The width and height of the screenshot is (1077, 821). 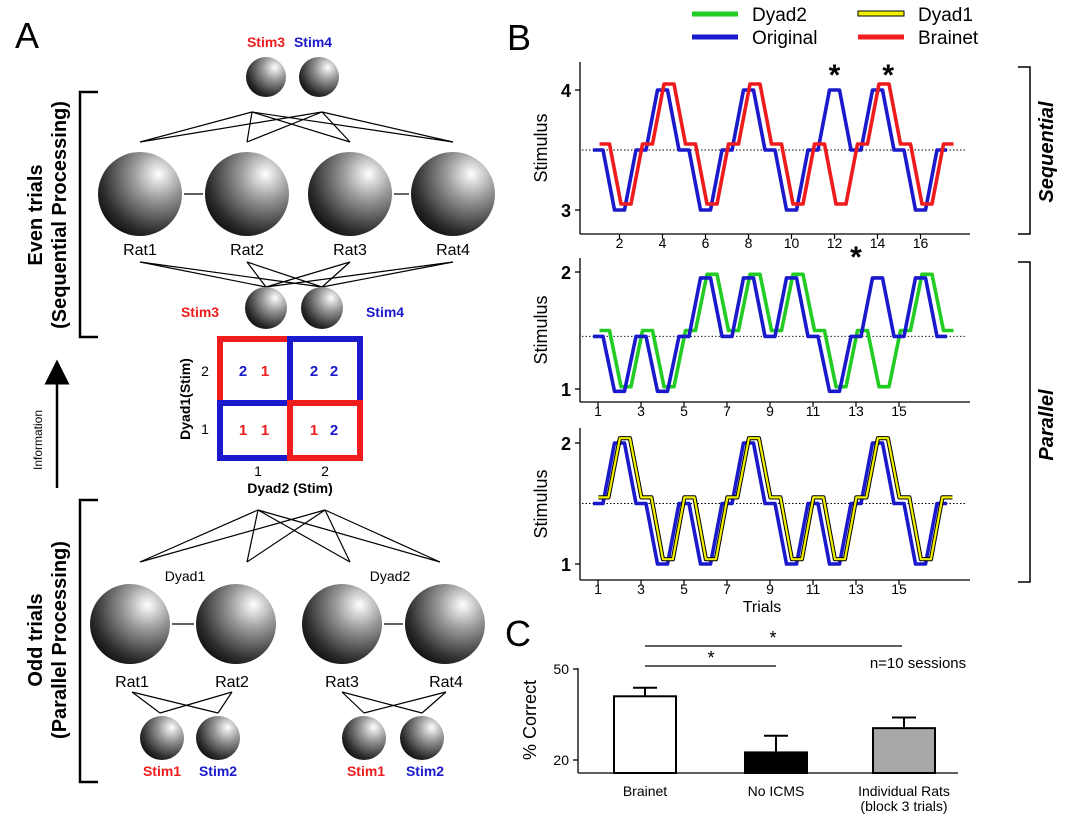 I want to click on matrix-ylabel: Dyad1(Stim), so click(x=185, y=399).